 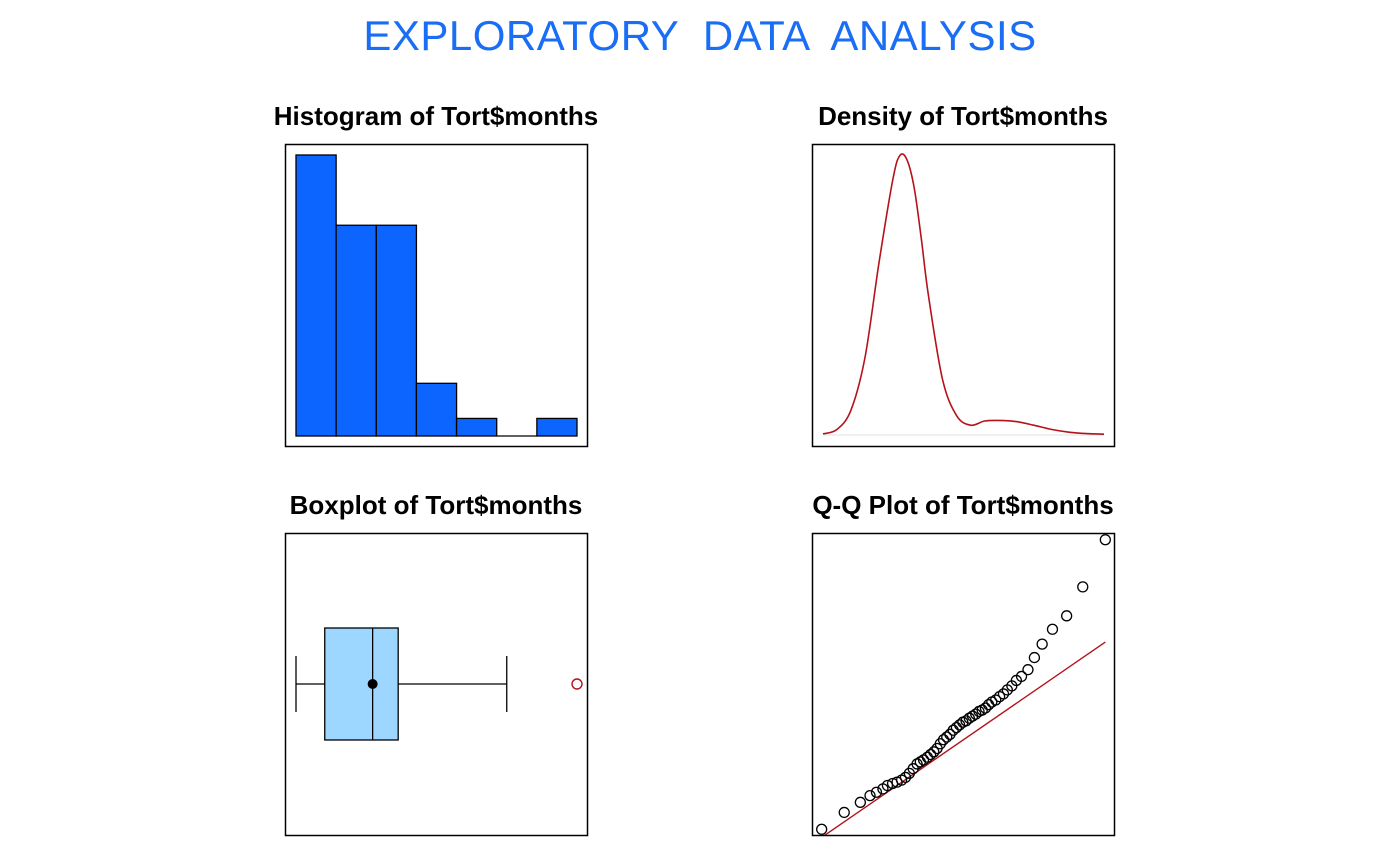 I want to click on density-frame, so click(x=963, y=295).